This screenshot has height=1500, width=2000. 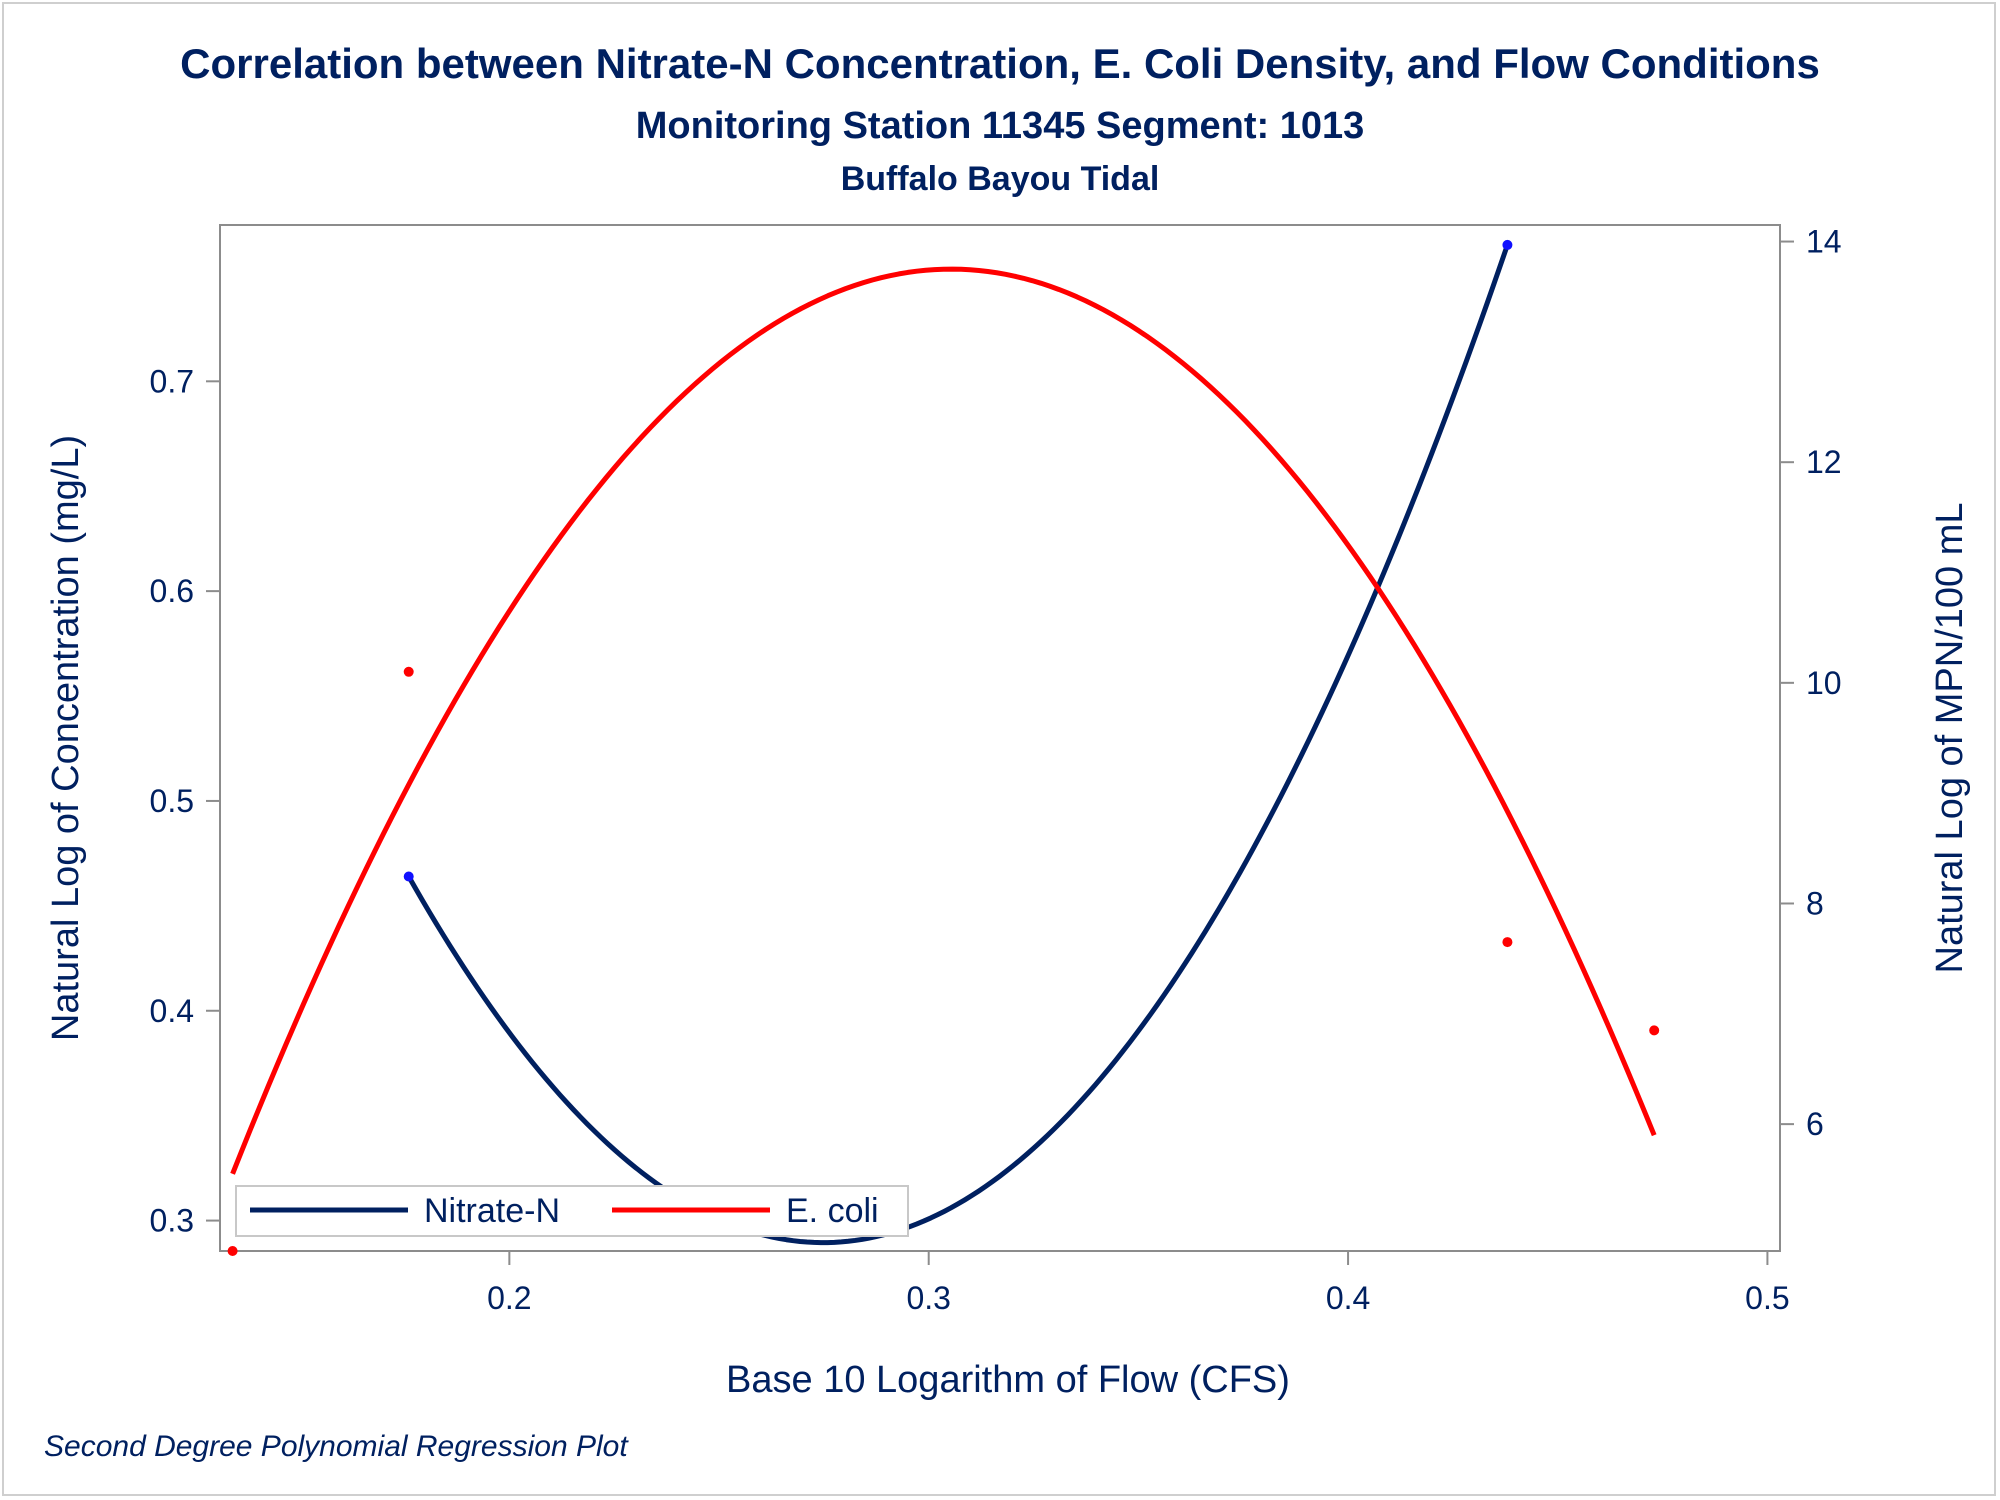 I want to click on chart-subtitle: Monitoring Station 11345 Segment: 1013, so click(x=1000, y=126).